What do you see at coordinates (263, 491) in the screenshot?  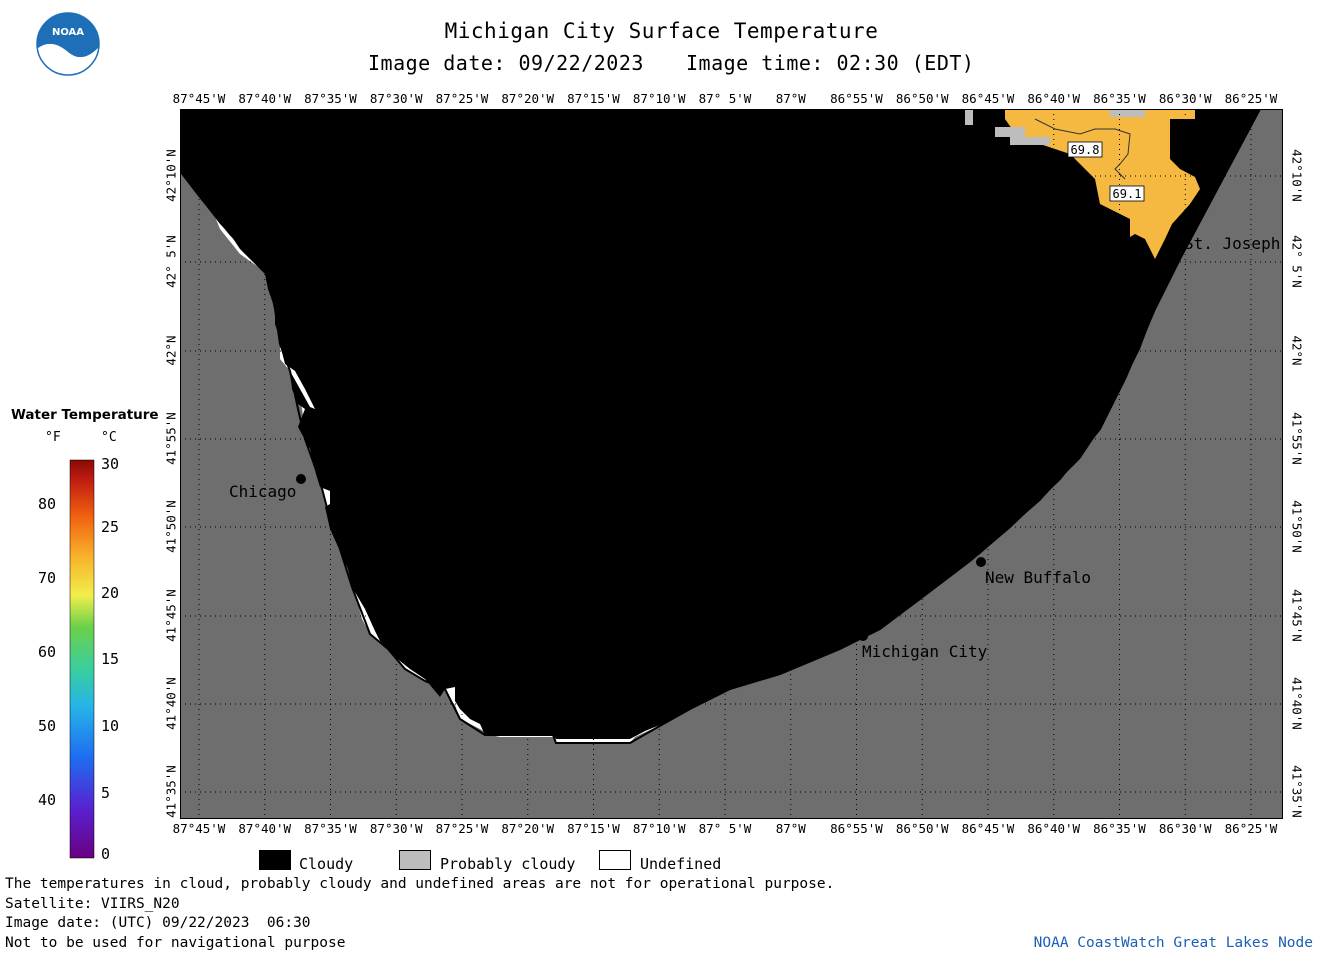 I see `city-label-chicago: Chicago` at bounding box center [263, 491].